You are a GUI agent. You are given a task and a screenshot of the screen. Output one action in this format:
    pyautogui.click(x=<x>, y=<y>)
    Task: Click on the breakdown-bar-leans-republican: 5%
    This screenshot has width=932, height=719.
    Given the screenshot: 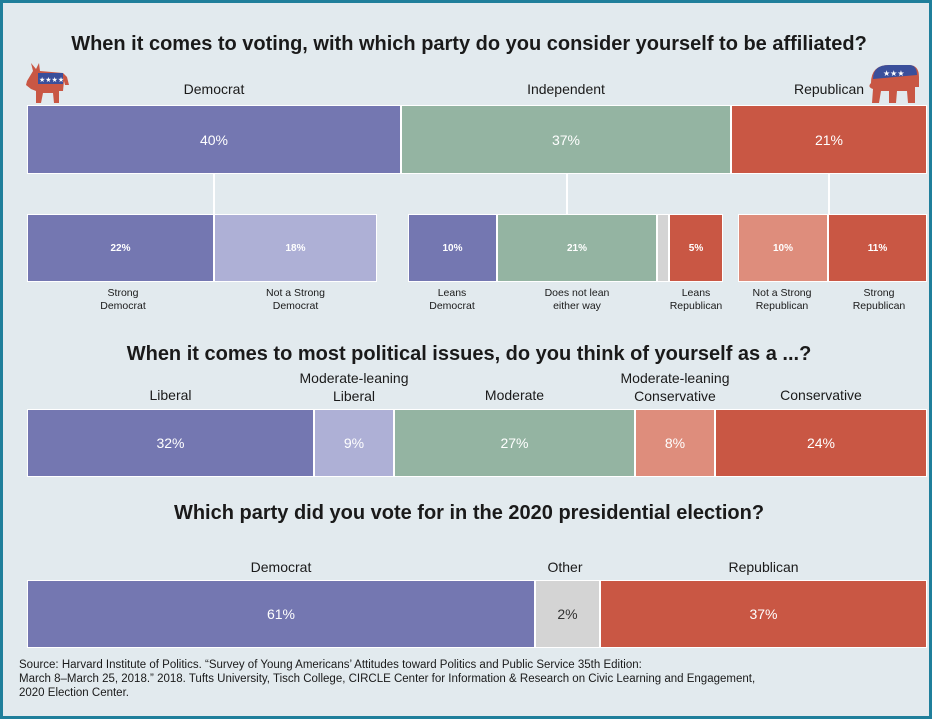 What is the action you would take?
    pyautogui.click(x=696, y=248)
    